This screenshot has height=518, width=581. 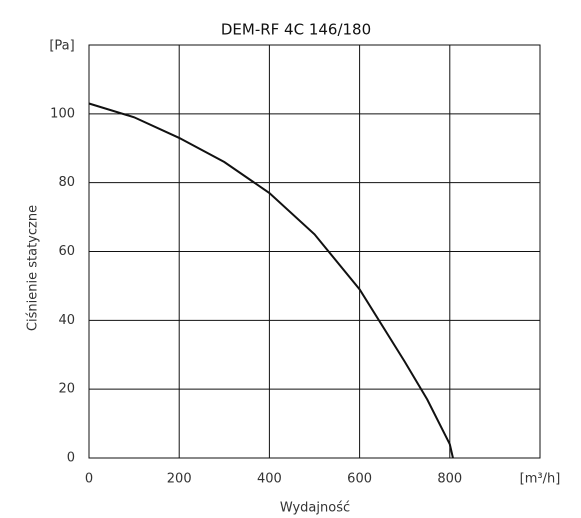 I want to click on y-tick-label: 20, so click(x=66, y=389).